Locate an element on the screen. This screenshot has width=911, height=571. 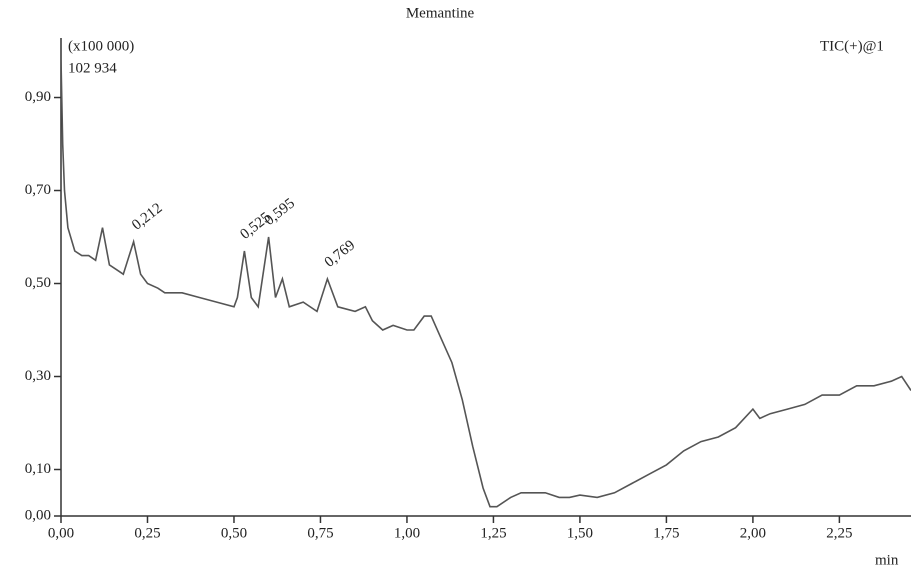
y-tick-label: 0,90 is located at coordinates (38, 97).